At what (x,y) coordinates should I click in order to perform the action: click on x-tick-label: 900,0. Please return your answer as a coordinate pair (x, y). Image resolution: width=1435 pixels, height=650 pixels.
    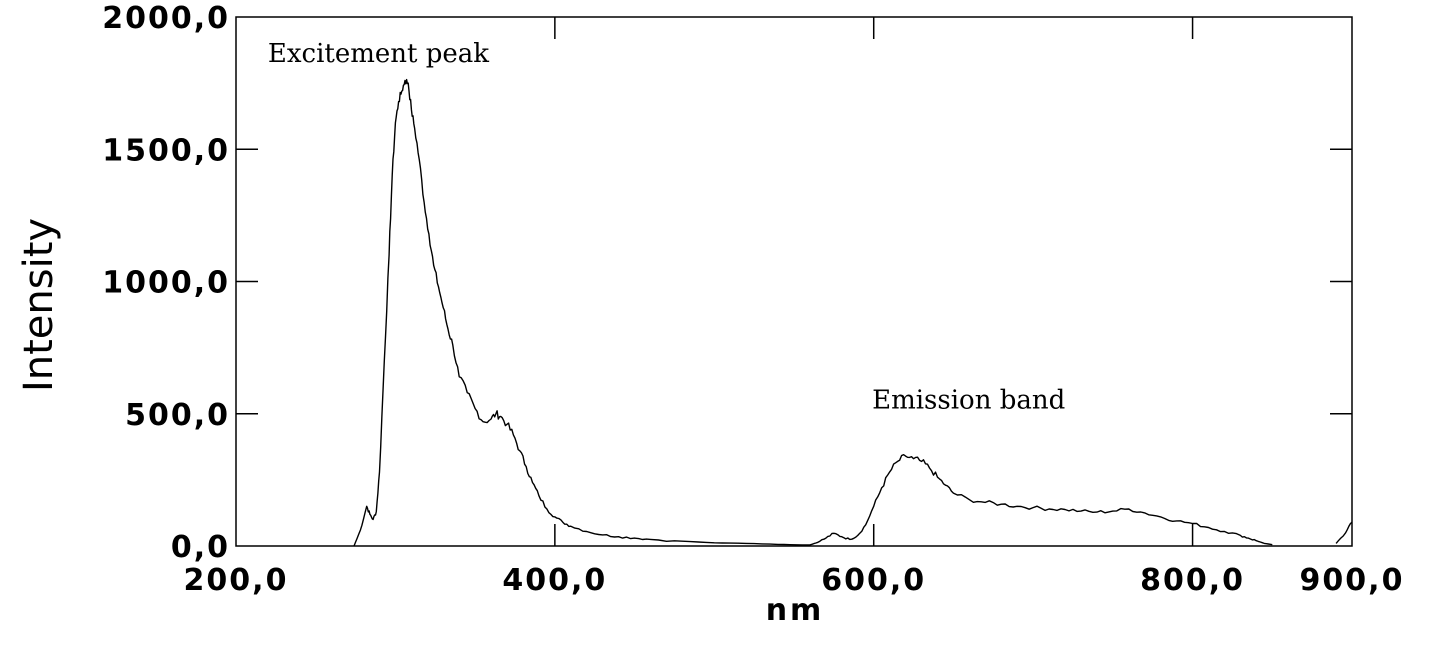
    Looking at the image, I should click on (1352, 580).